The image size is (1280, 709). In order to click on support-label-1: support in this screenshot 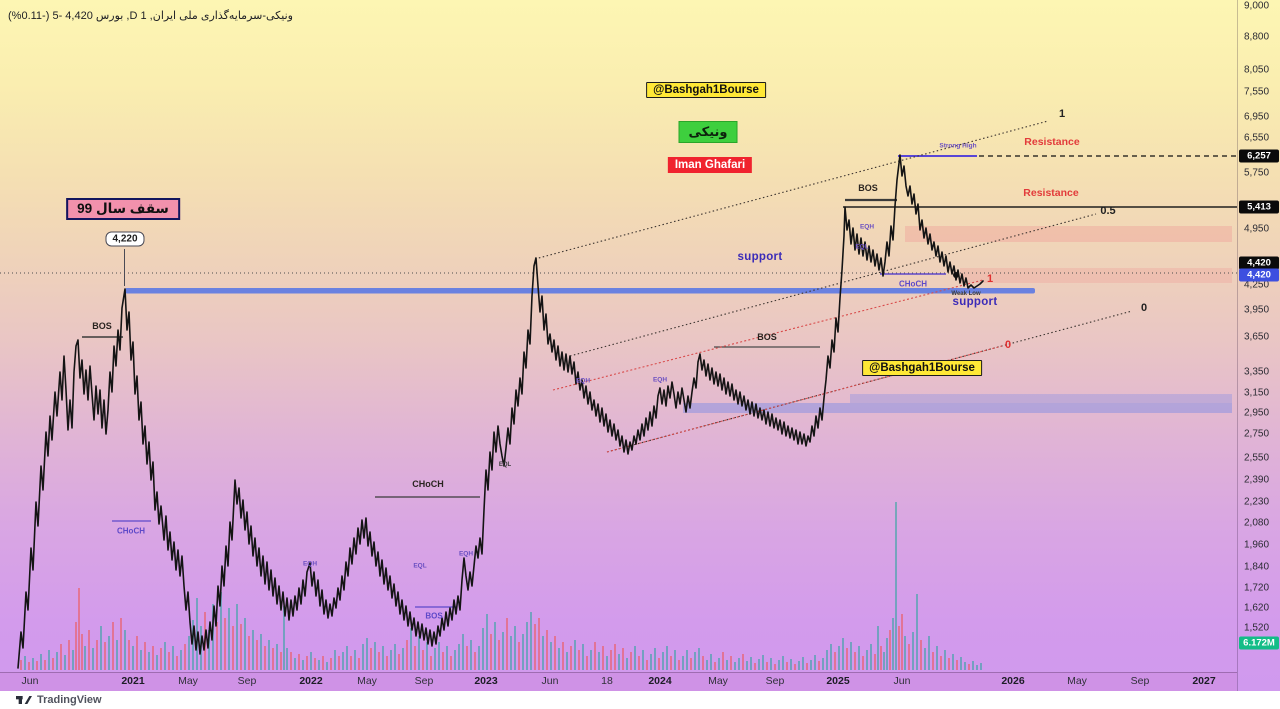, I will do `click(760, 257)`.